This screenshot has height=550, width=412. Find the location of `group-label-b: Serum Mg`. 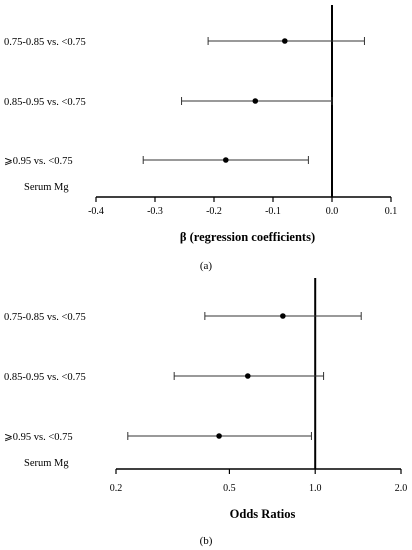

group-label-b: Serum Mg is located at coordinates (46, 463).